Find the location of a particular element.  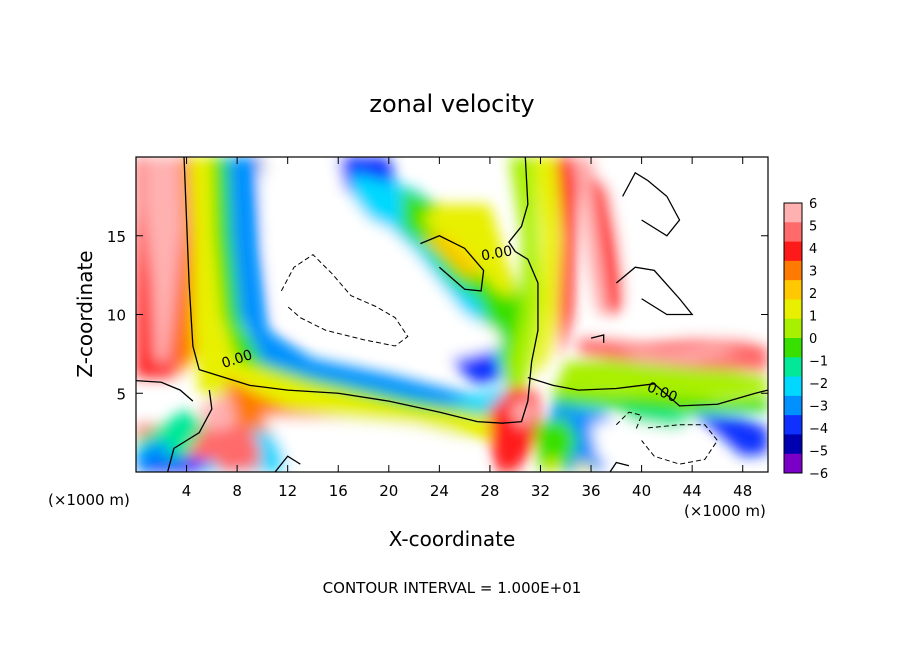

x-tick-label: 12 is located at coordinates (287, 491).